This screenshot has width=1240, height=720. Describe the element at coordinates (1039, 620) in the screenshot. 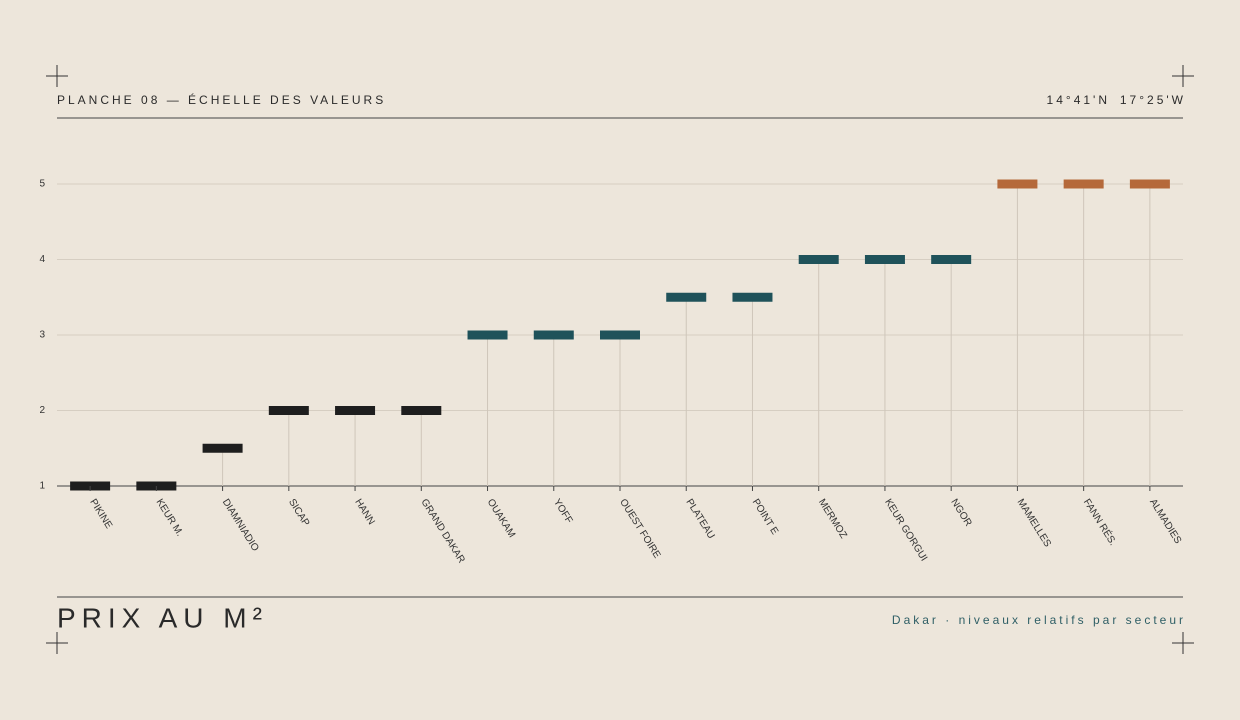

I see `chart-subtitle: Dakar · niveaux relatifs par secteur` at that location.